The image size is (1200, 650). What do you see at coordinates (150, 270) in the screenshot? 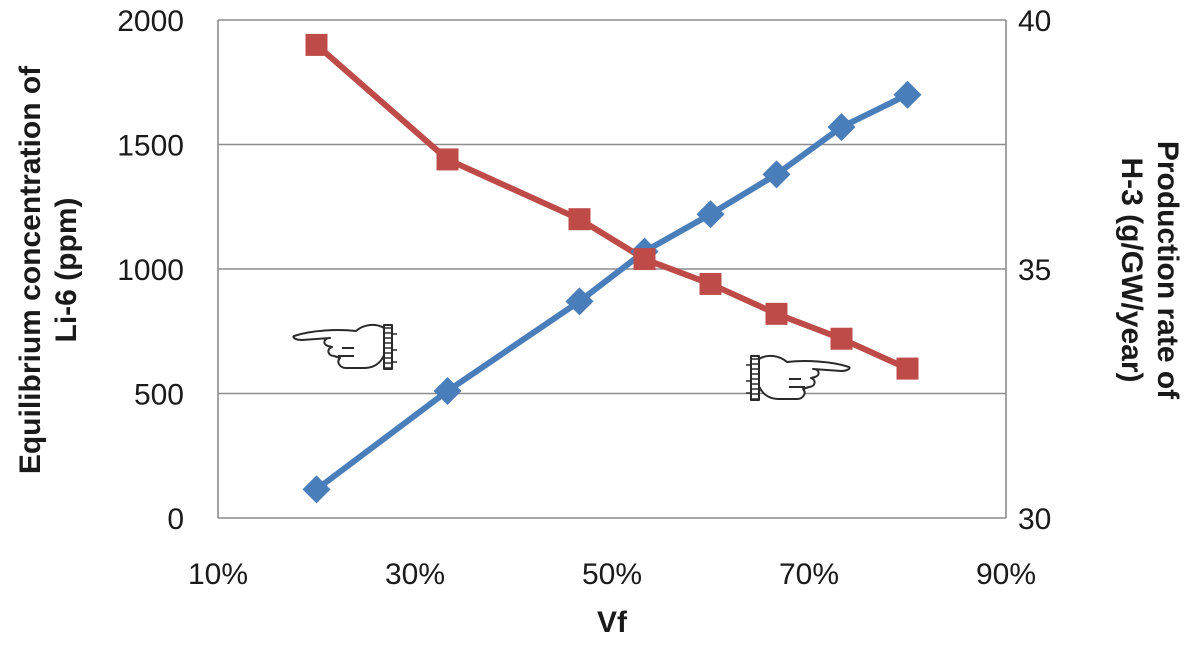
I see `y-left-tick-label: 1000` at bounding box center [150, 270].